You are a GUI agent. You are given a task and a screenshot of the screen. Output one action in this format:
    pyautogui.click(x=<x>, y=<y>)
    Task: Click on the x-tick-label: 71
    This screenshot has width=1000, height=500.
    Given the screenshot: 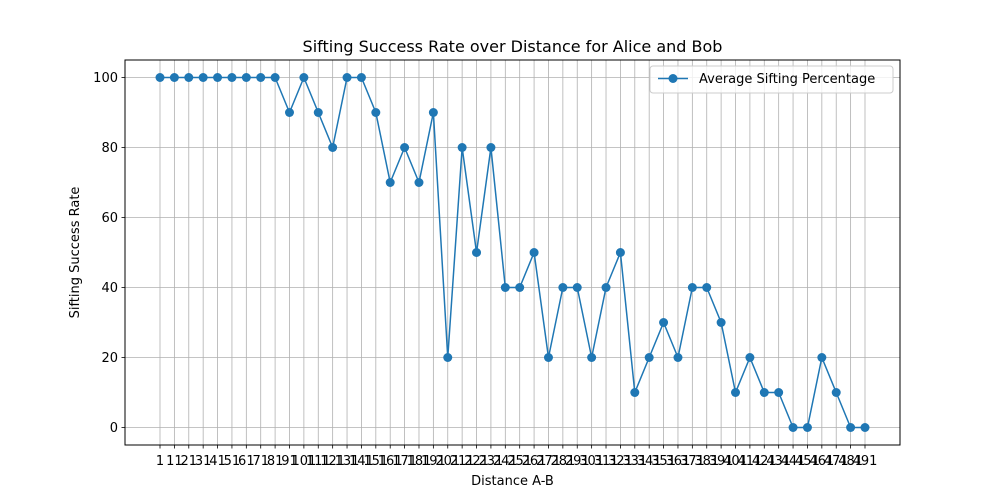 What is the action you would take?
    pyautogui.click(x=260, y=461)
    